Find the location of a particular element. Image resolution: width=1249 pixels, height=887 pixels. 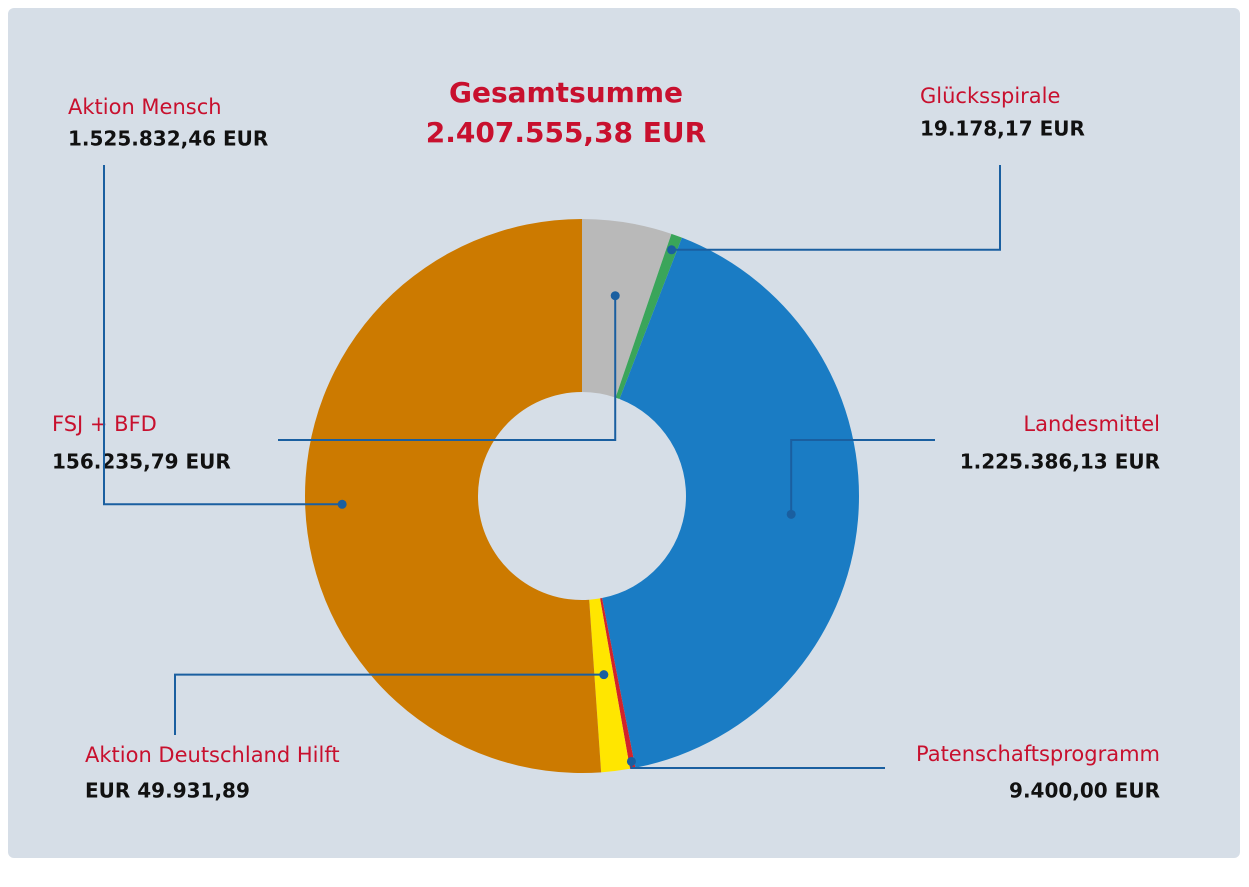

chart-title: Gesamtsumme is located at coordinates (566, 92).